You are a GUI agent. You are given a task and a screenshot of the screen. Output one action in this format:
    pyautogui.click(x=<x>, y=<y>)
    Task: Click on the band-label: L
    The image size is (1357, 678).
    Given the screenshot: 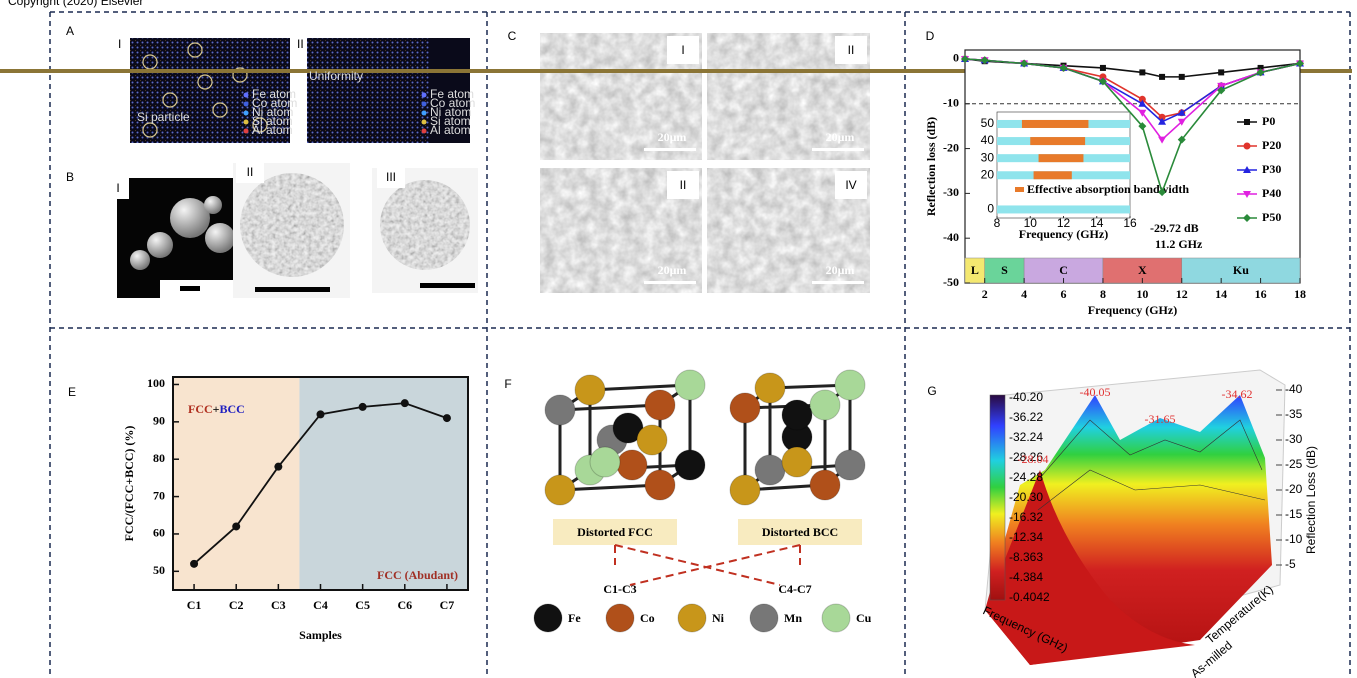 What is the action you would take?
    pyautogui.click(x=975, y=270)
    